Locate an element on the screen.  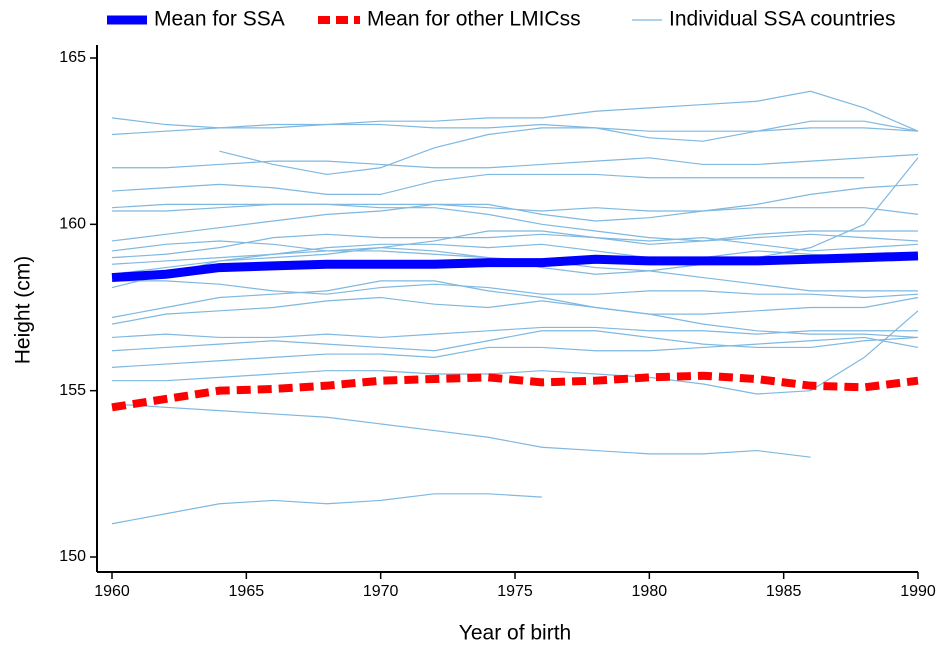
y-axis-label: Height (cm) is located at coordinates (23, 310).